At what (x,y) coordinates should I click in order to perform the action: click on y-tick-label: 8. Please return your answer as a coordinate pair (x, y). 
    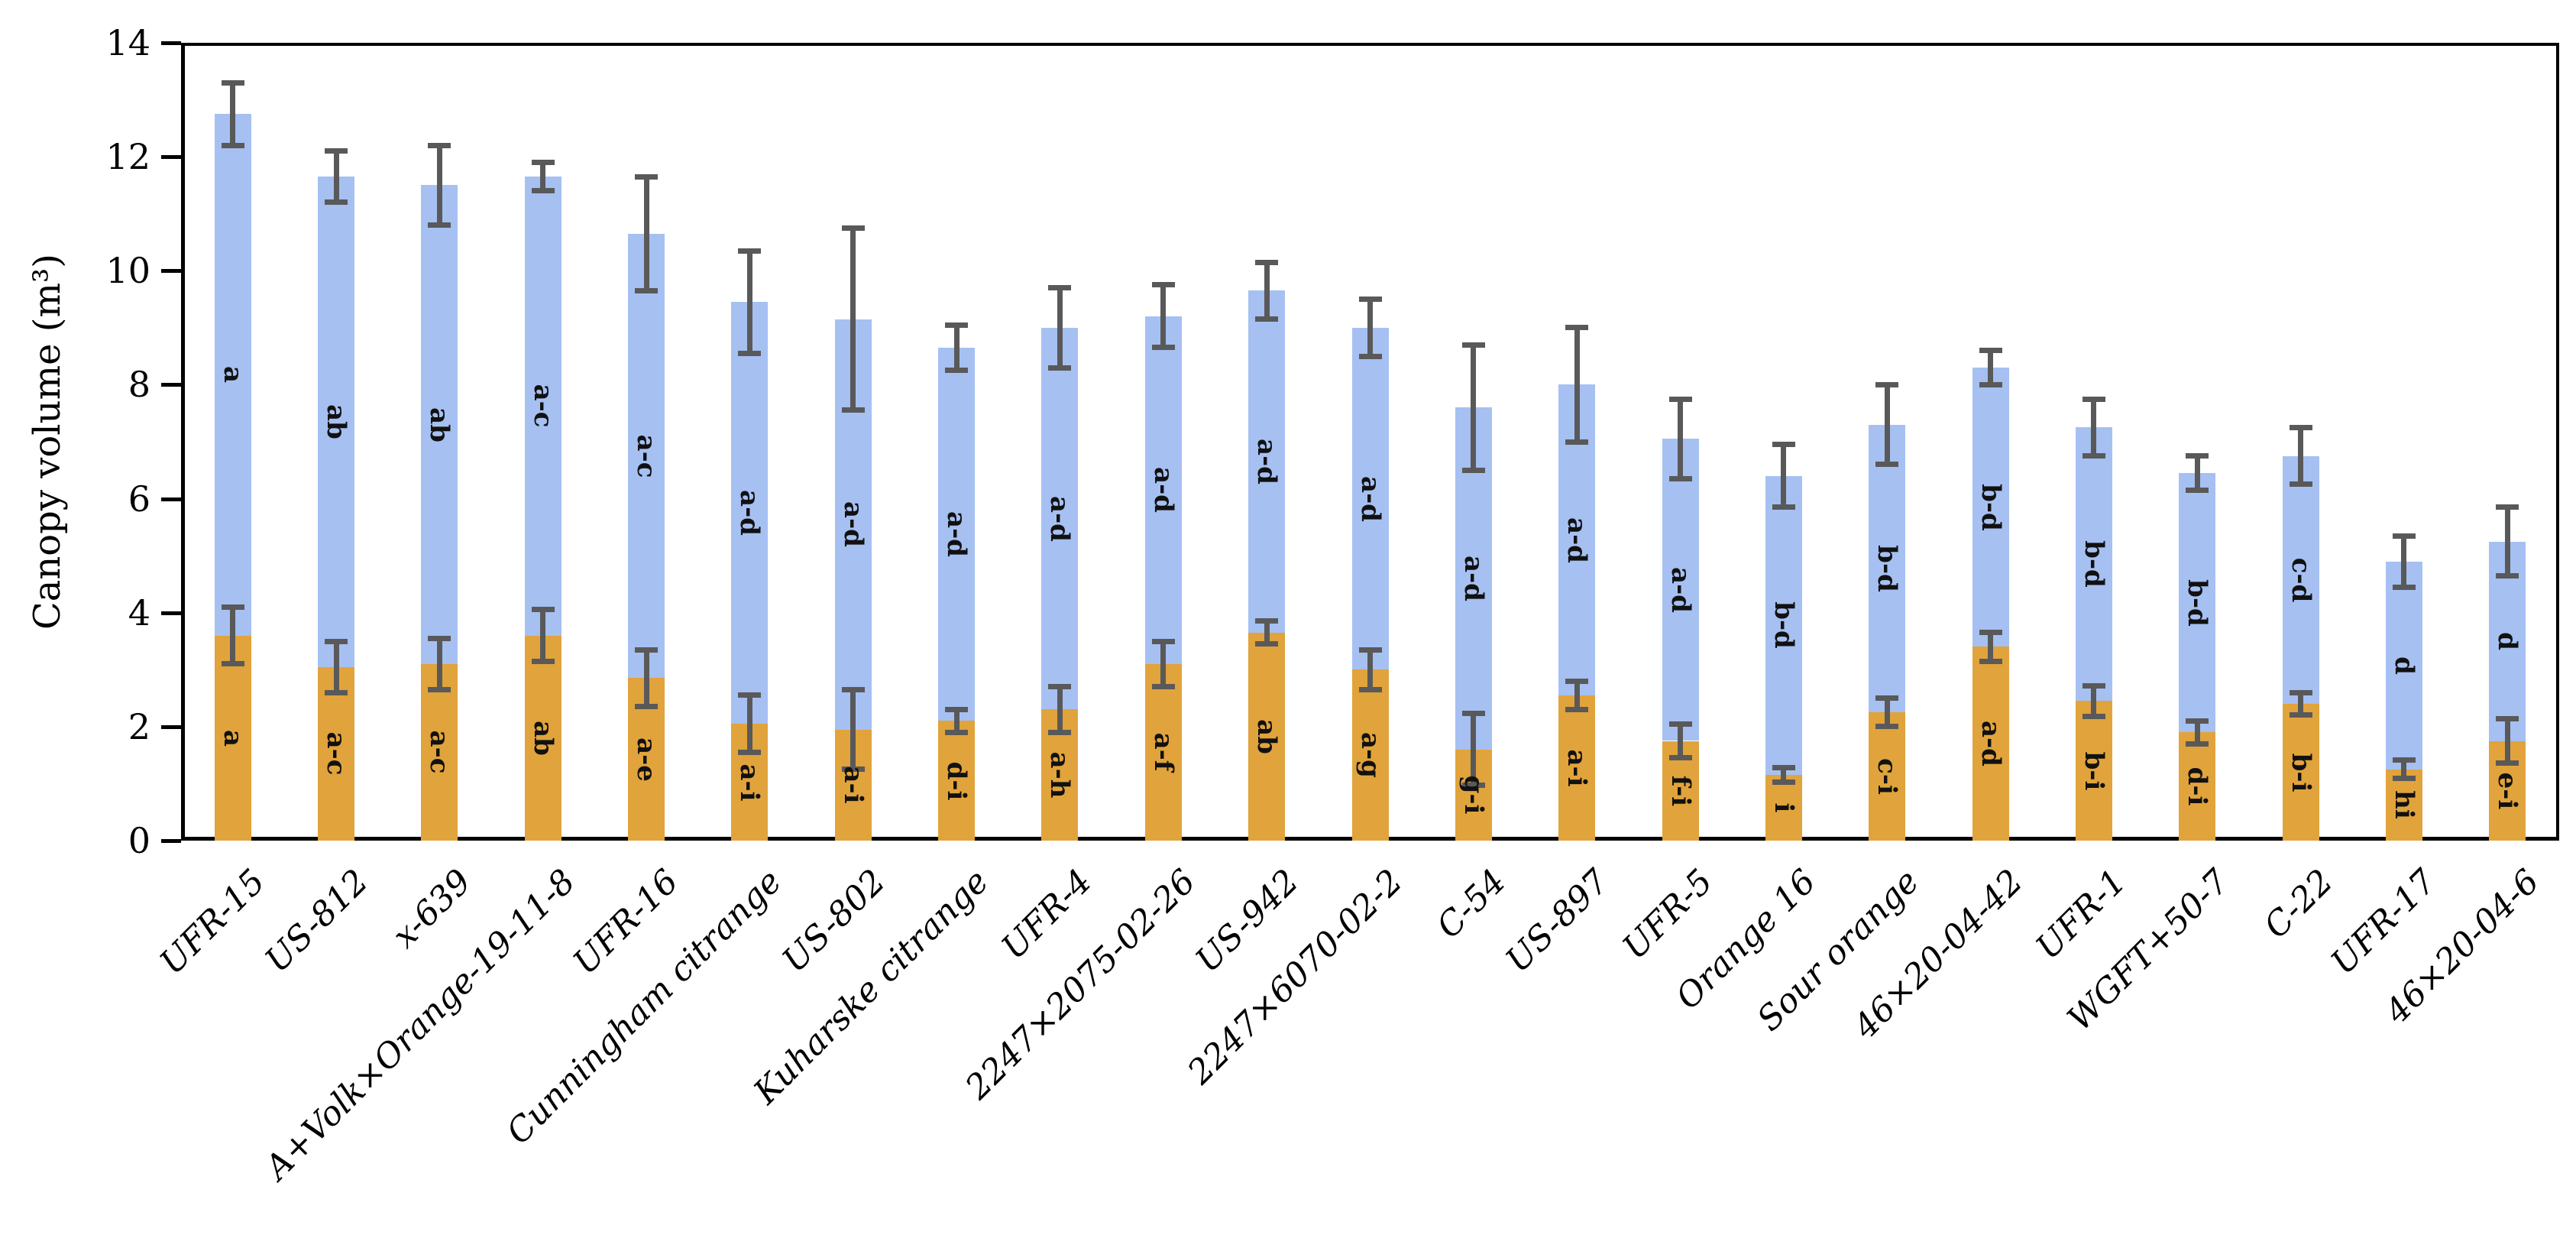
    Looking at the image, I should click on (139, 385).